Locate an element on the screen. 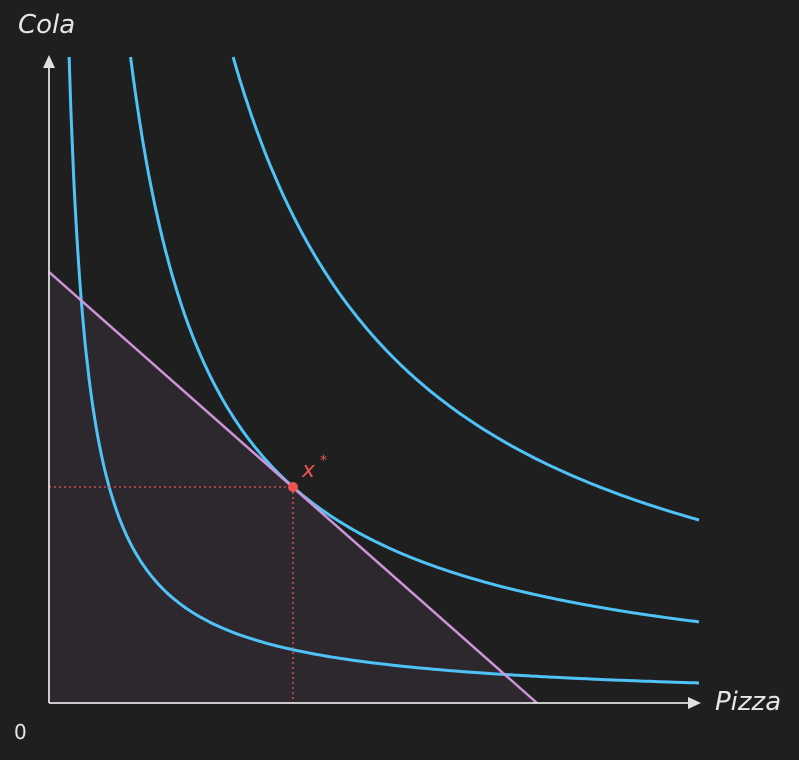 This screenshot has width=799, height=760. y-arrow is located at coordinates (49, 61).